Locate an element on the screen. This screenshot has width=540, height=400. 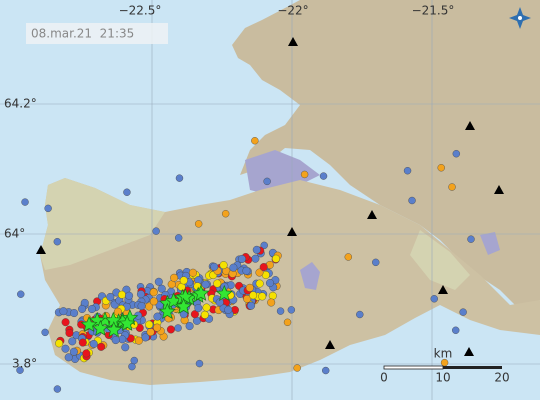
lake is located at coordinates (310, 276).